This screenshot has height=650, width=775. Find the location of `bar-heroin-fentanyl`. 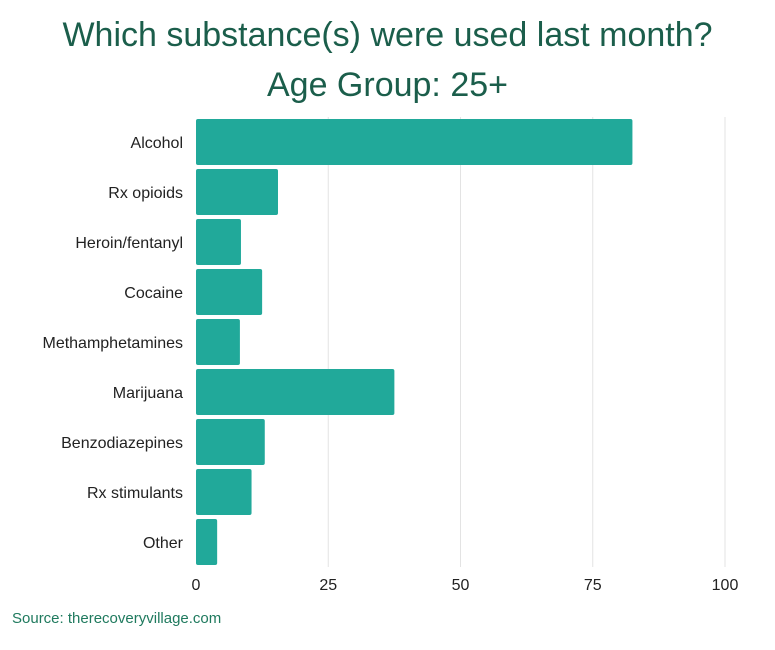

bar-heroin-fentanyl is located at coordinates (218, 242).